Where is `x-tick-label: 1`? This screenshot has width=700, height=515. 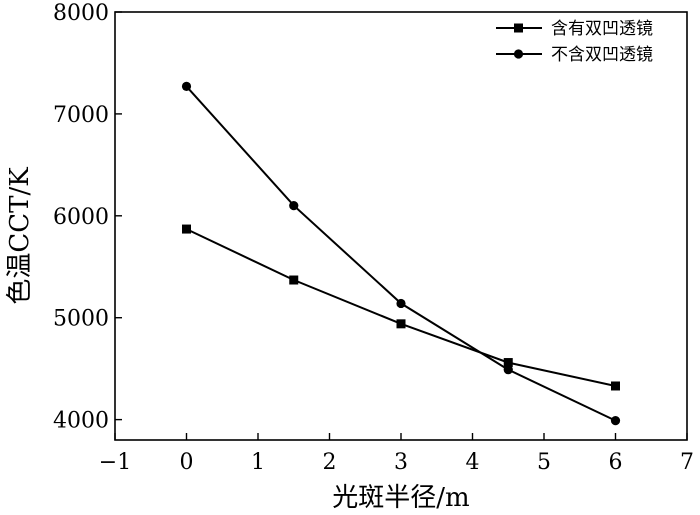 x-tick-label: 1 is located at coordinates (258, 462).